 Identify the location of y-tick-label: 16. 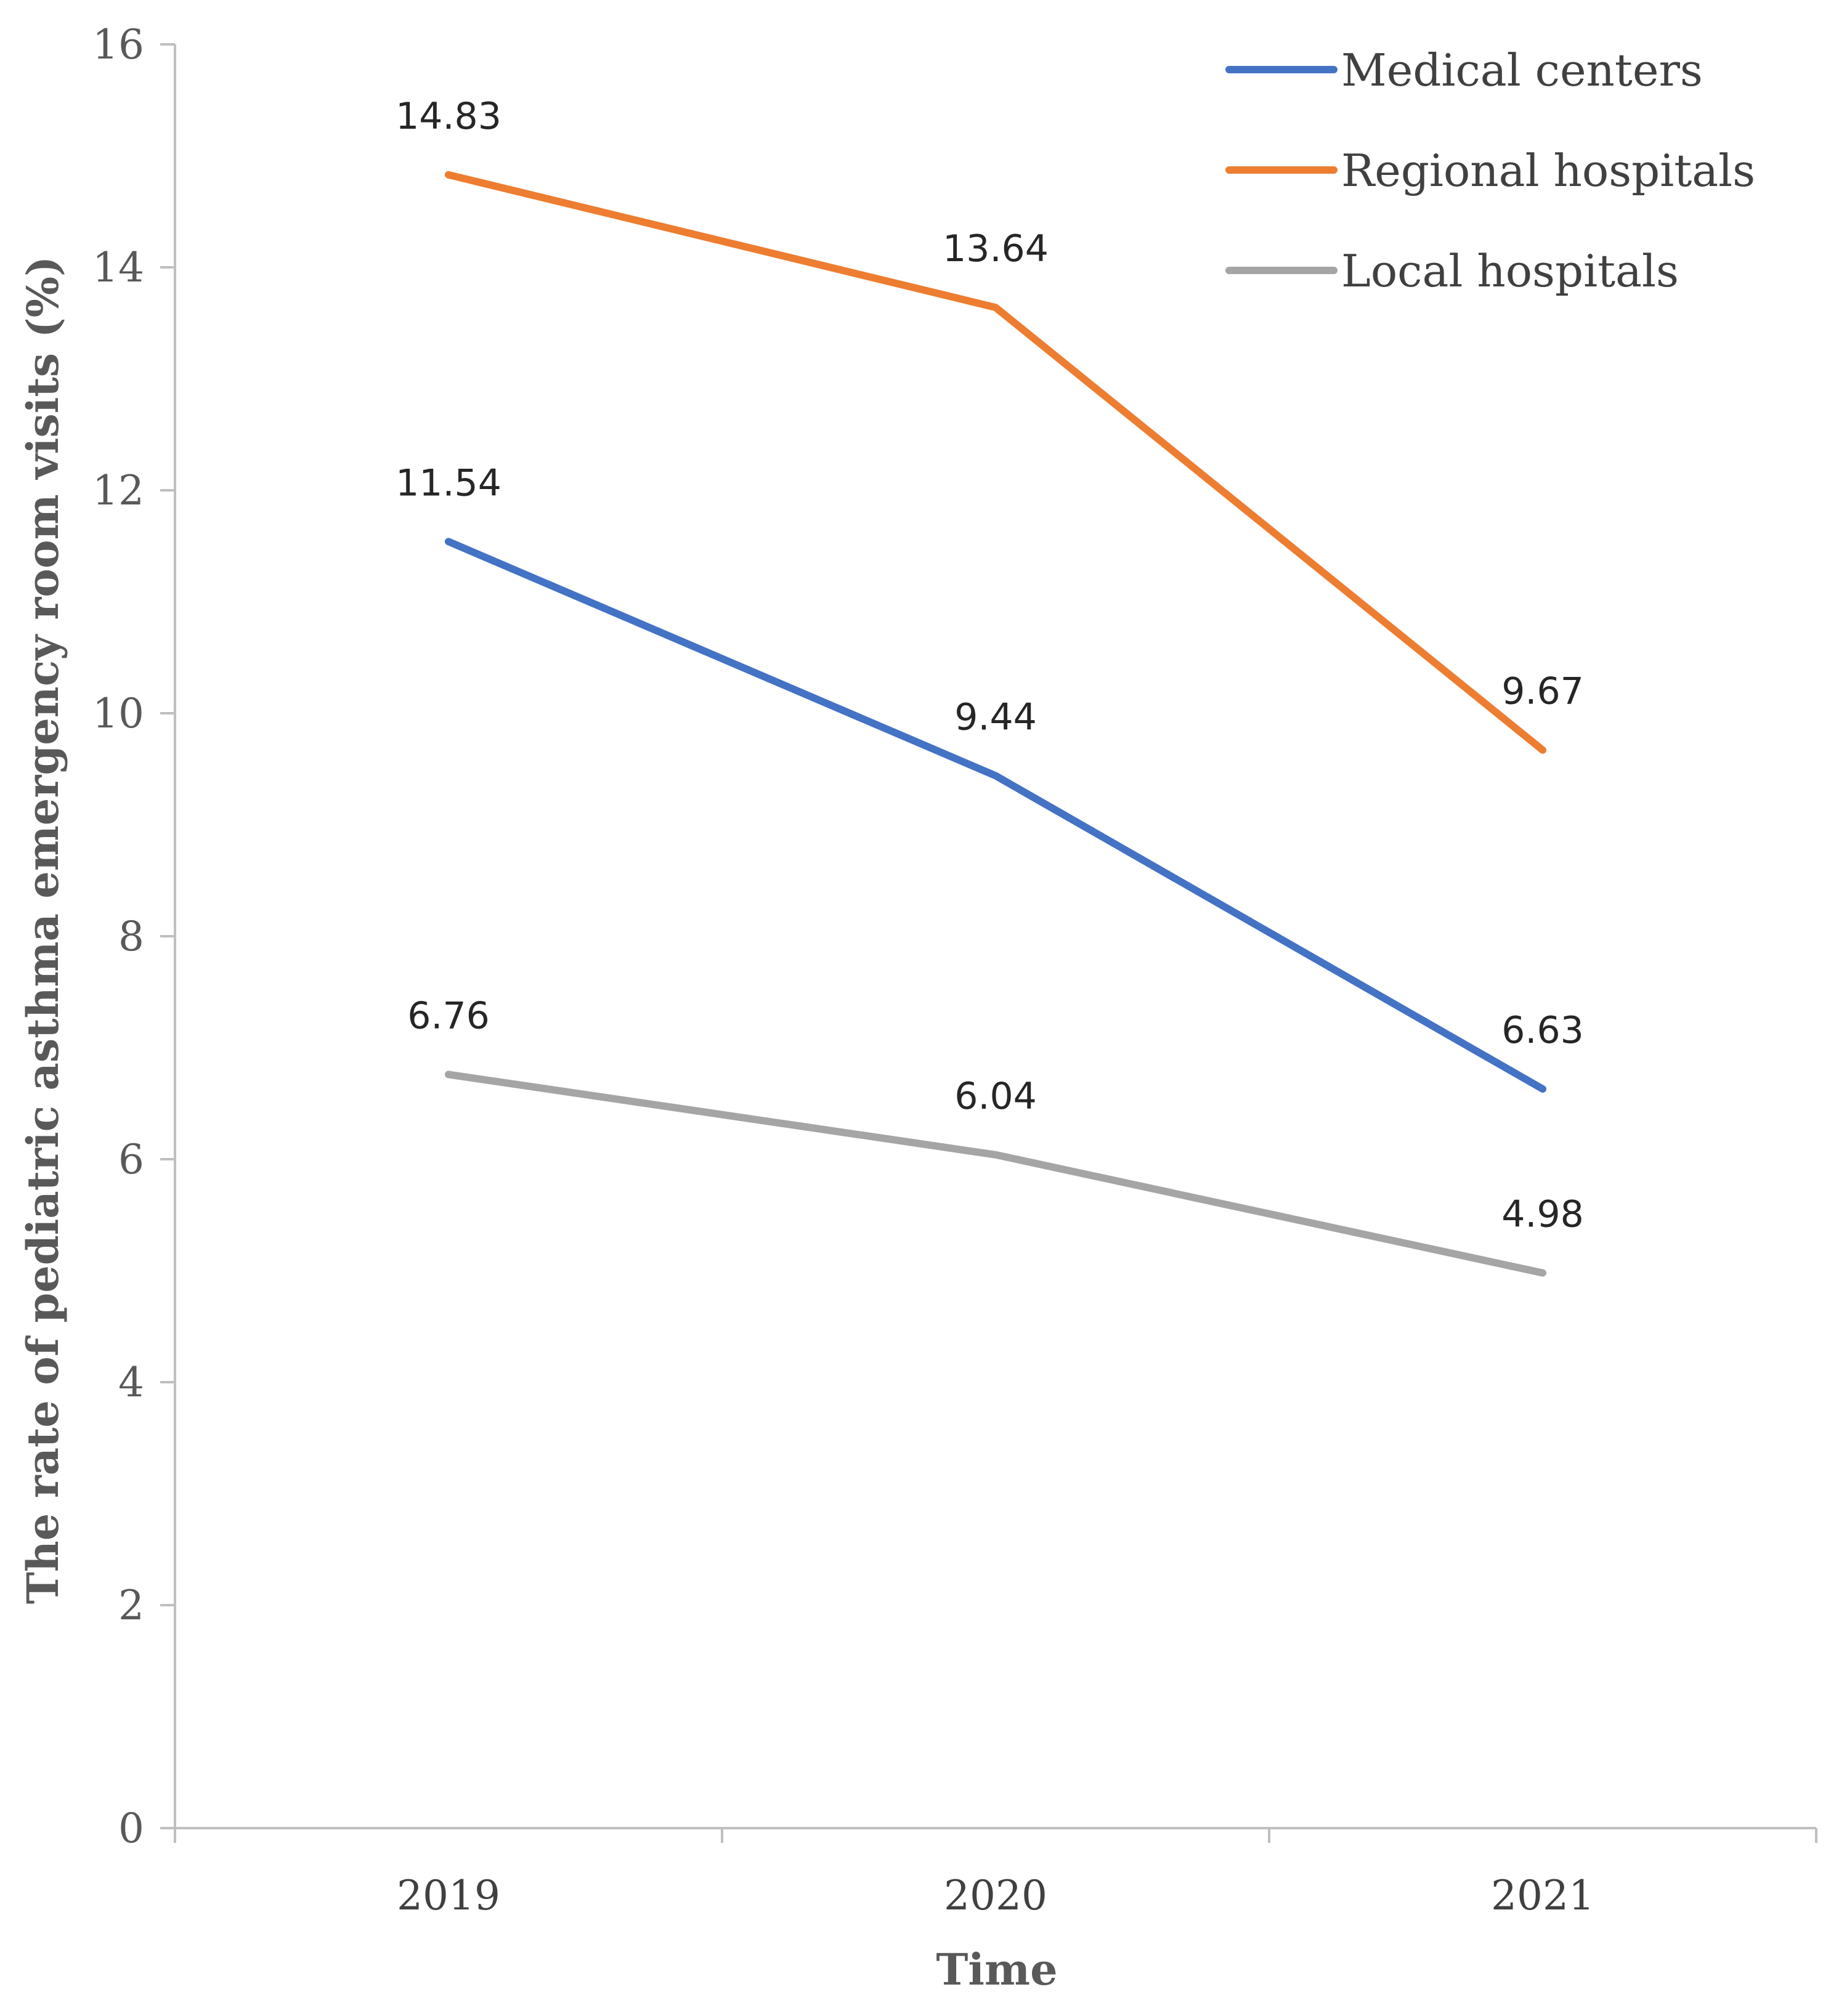
(118, 44).